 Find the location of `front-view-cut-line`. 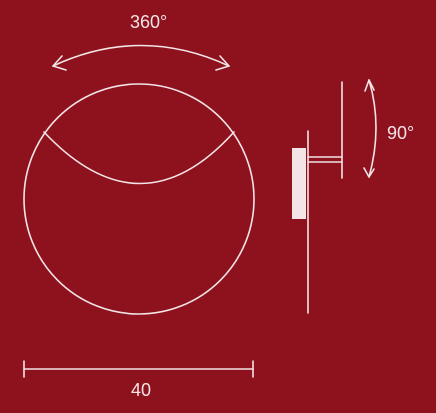

front-view-cut-line is located at coordinates (139, 158).